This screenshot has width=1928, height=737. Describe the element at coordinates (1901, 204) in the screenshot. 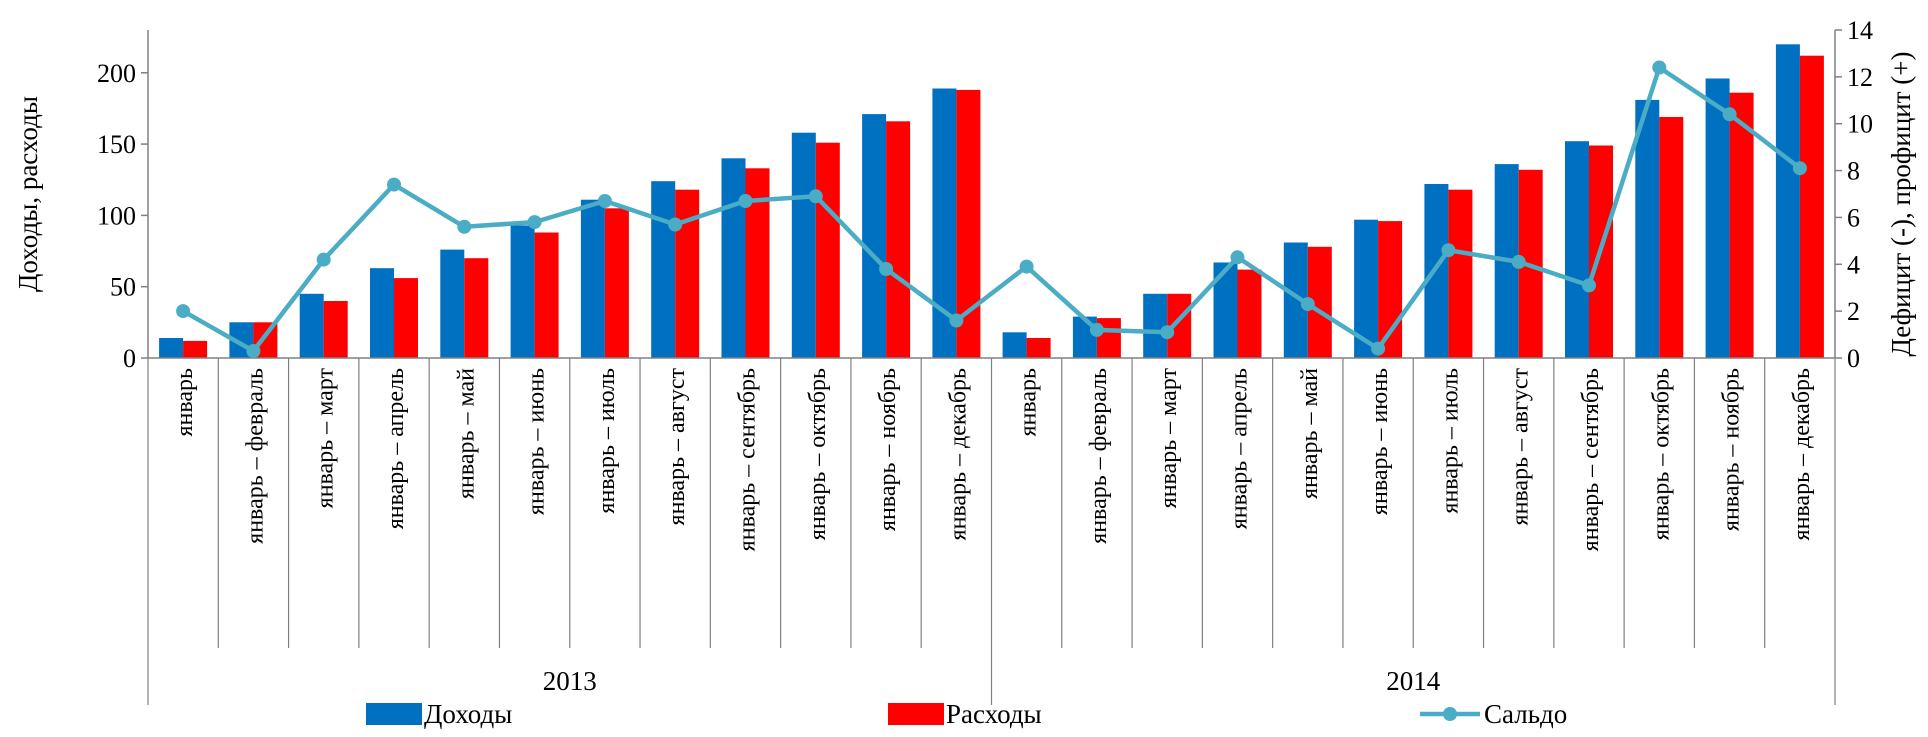

I see `y-right-axis-title: Дефицит (-), профицит (+)` at that location.